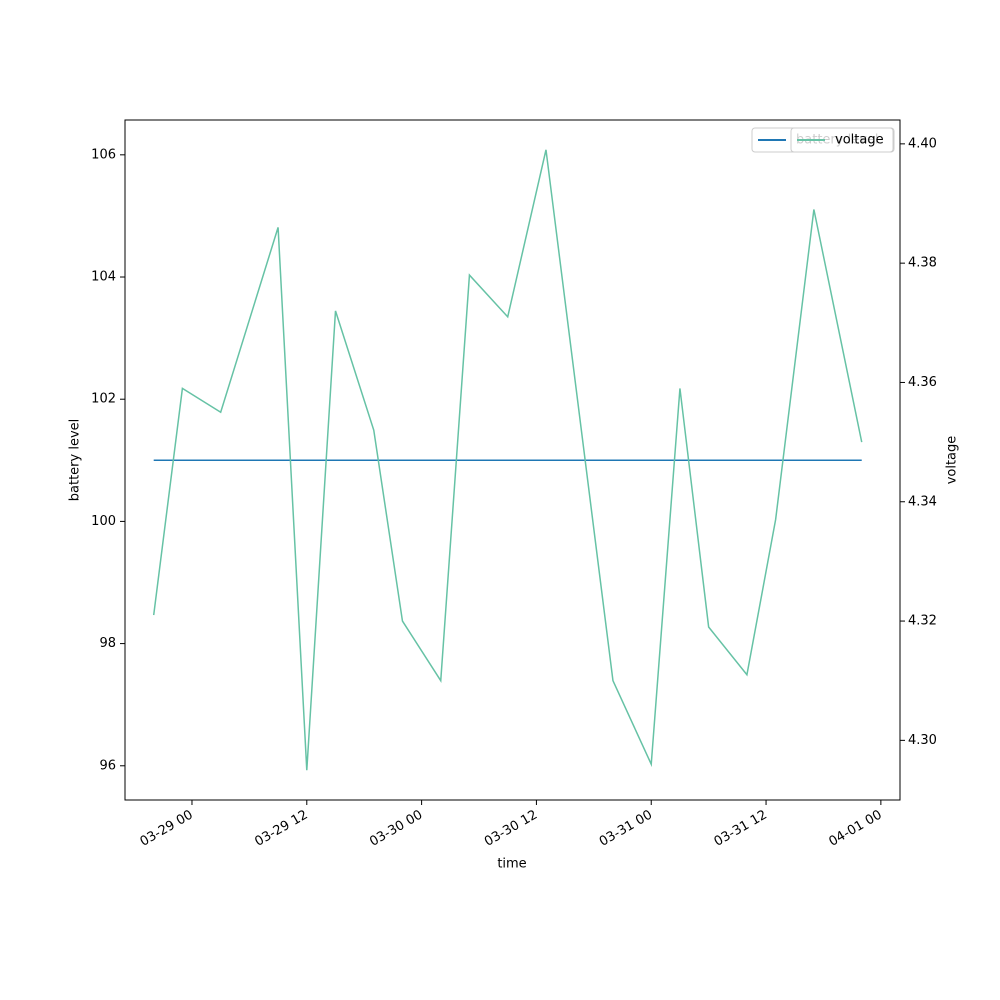  Describe the element at coordinates (107, 765) in the screenshot. I see `y-tick-label: 96` at that location.